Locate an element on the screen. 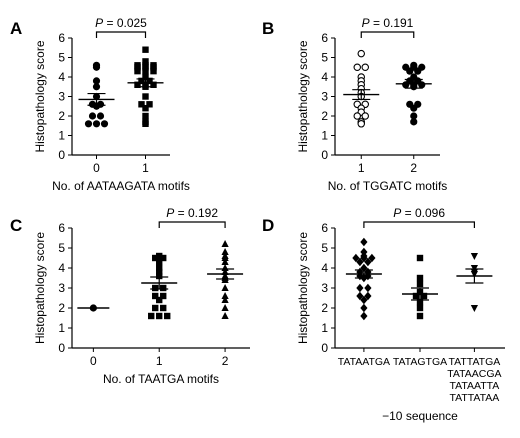 This screenshot has height=438, width=520. x-tick-label: TATAACGA is located at coordinates (474, 374).